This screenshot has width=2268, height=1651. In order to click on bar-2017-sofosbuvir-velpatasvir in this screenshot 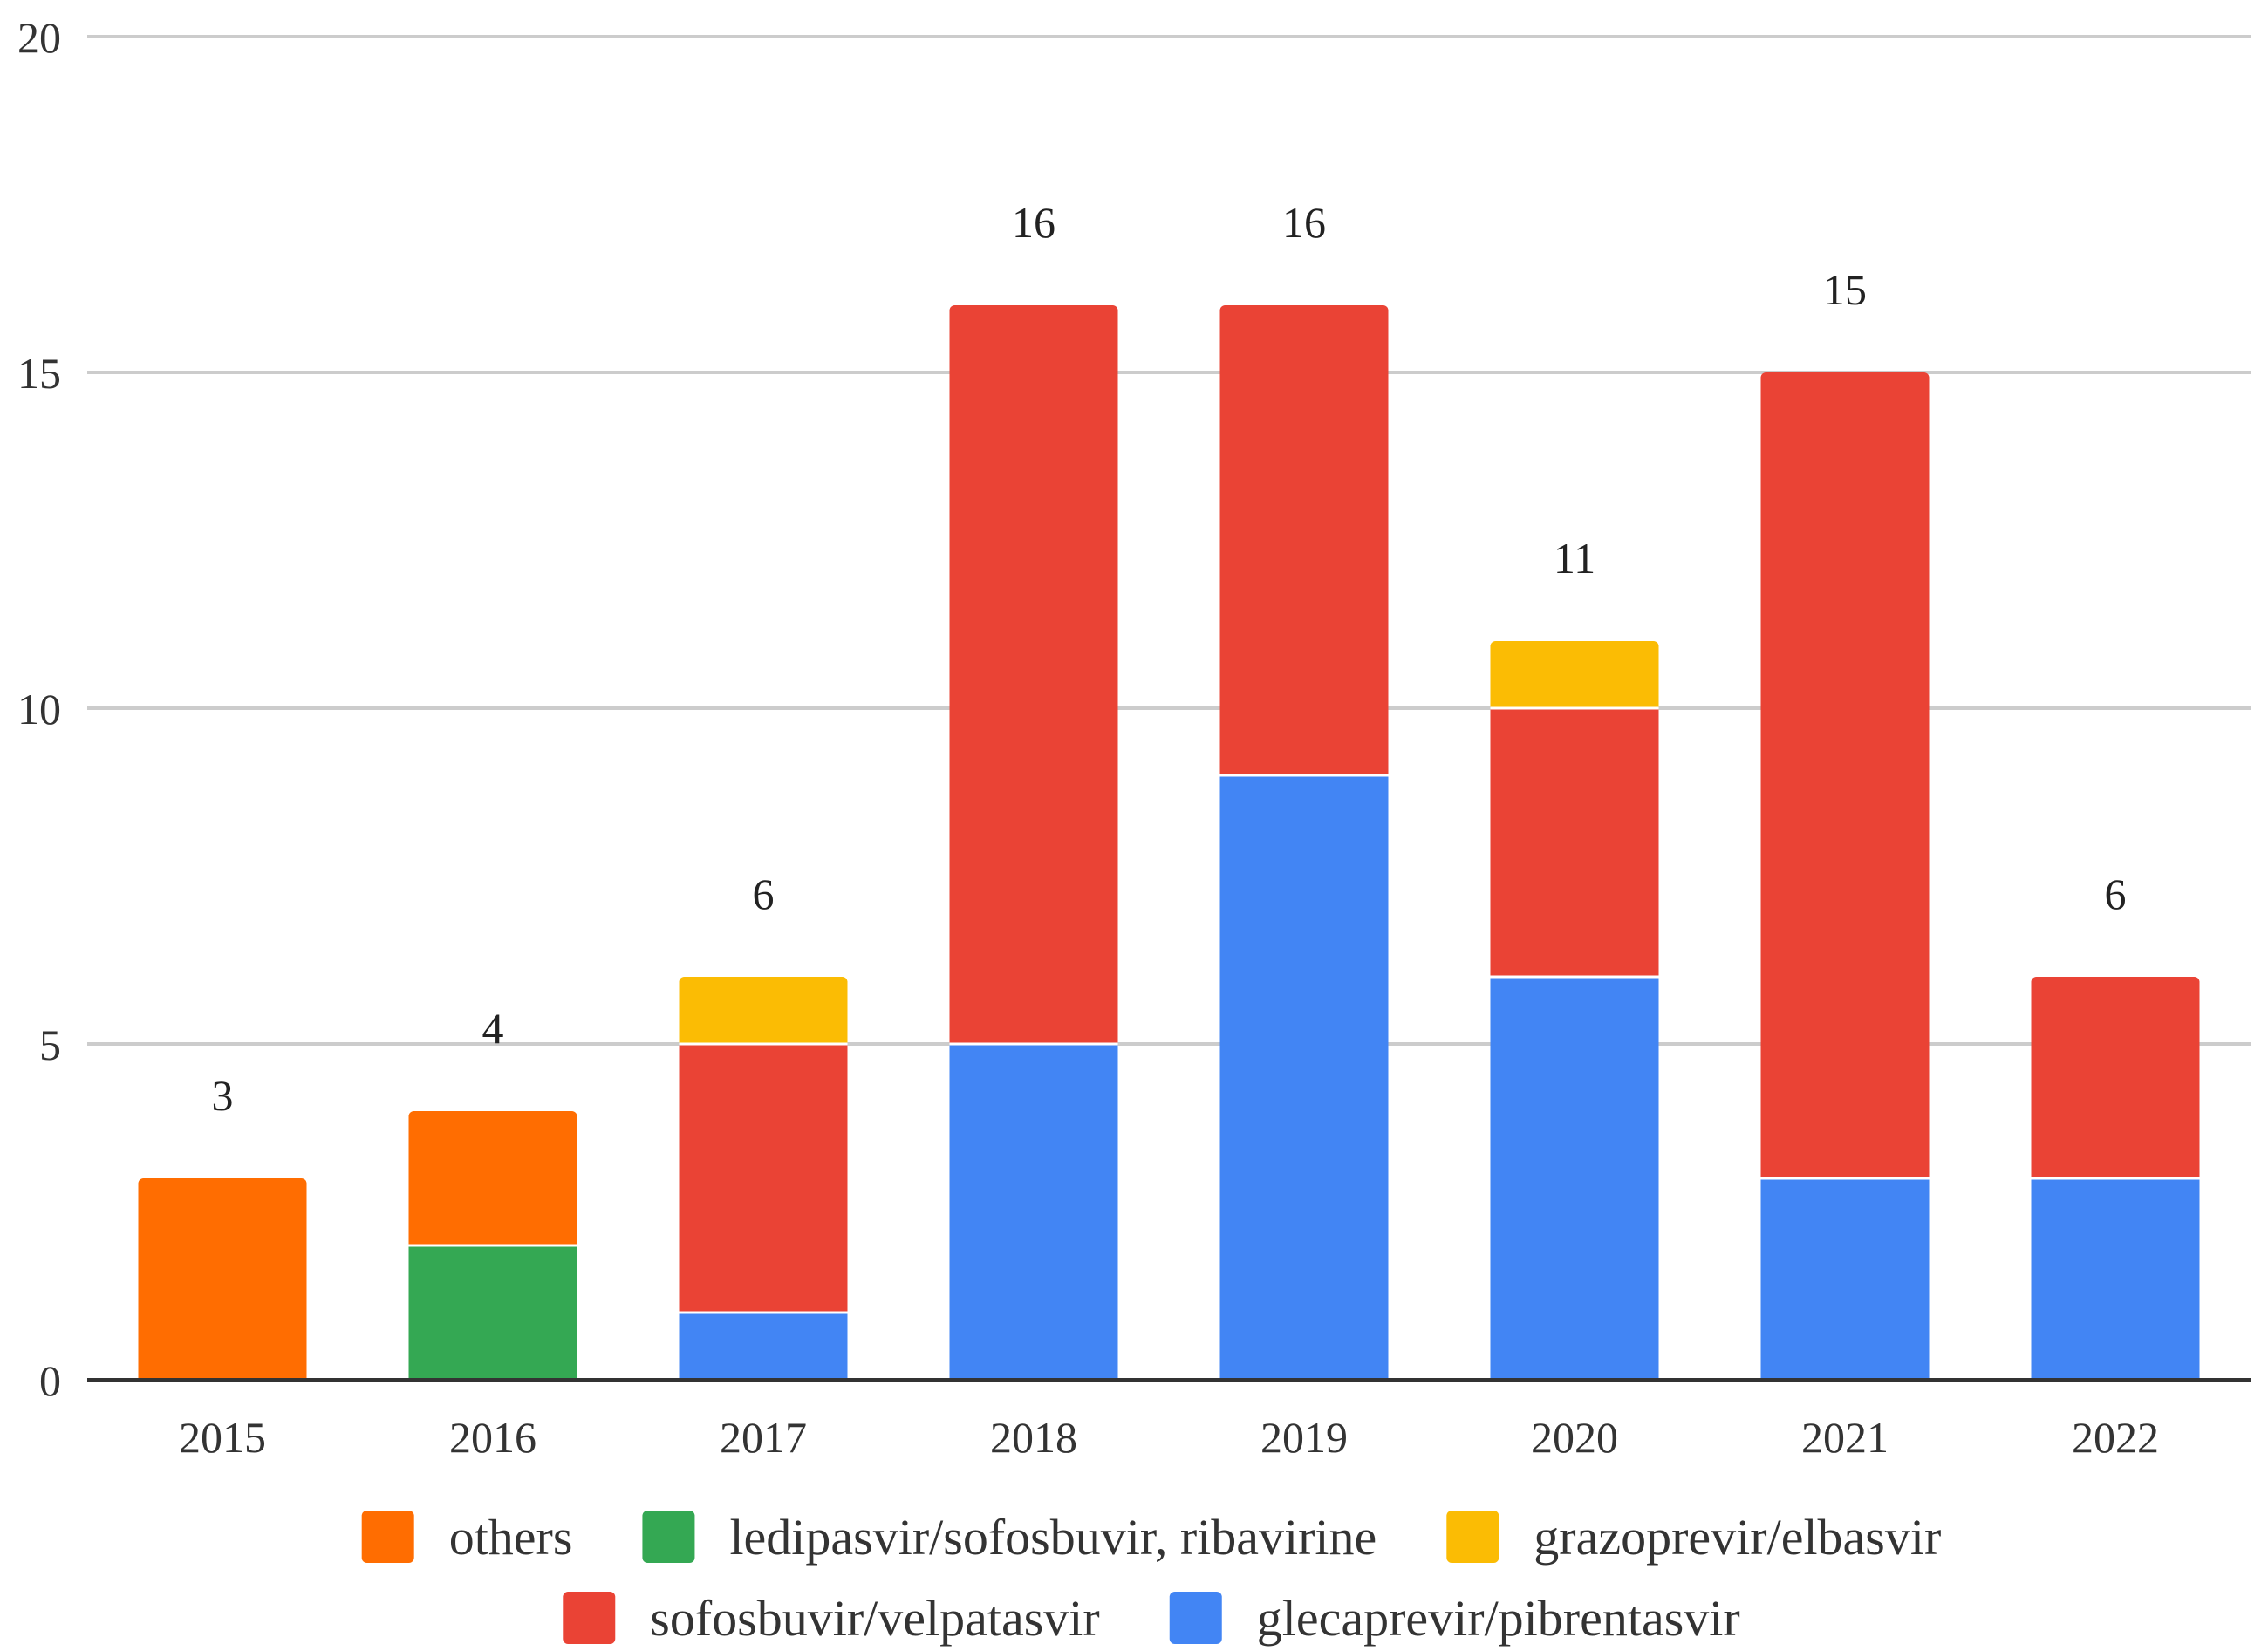, I will do `click(763, 1178)`.